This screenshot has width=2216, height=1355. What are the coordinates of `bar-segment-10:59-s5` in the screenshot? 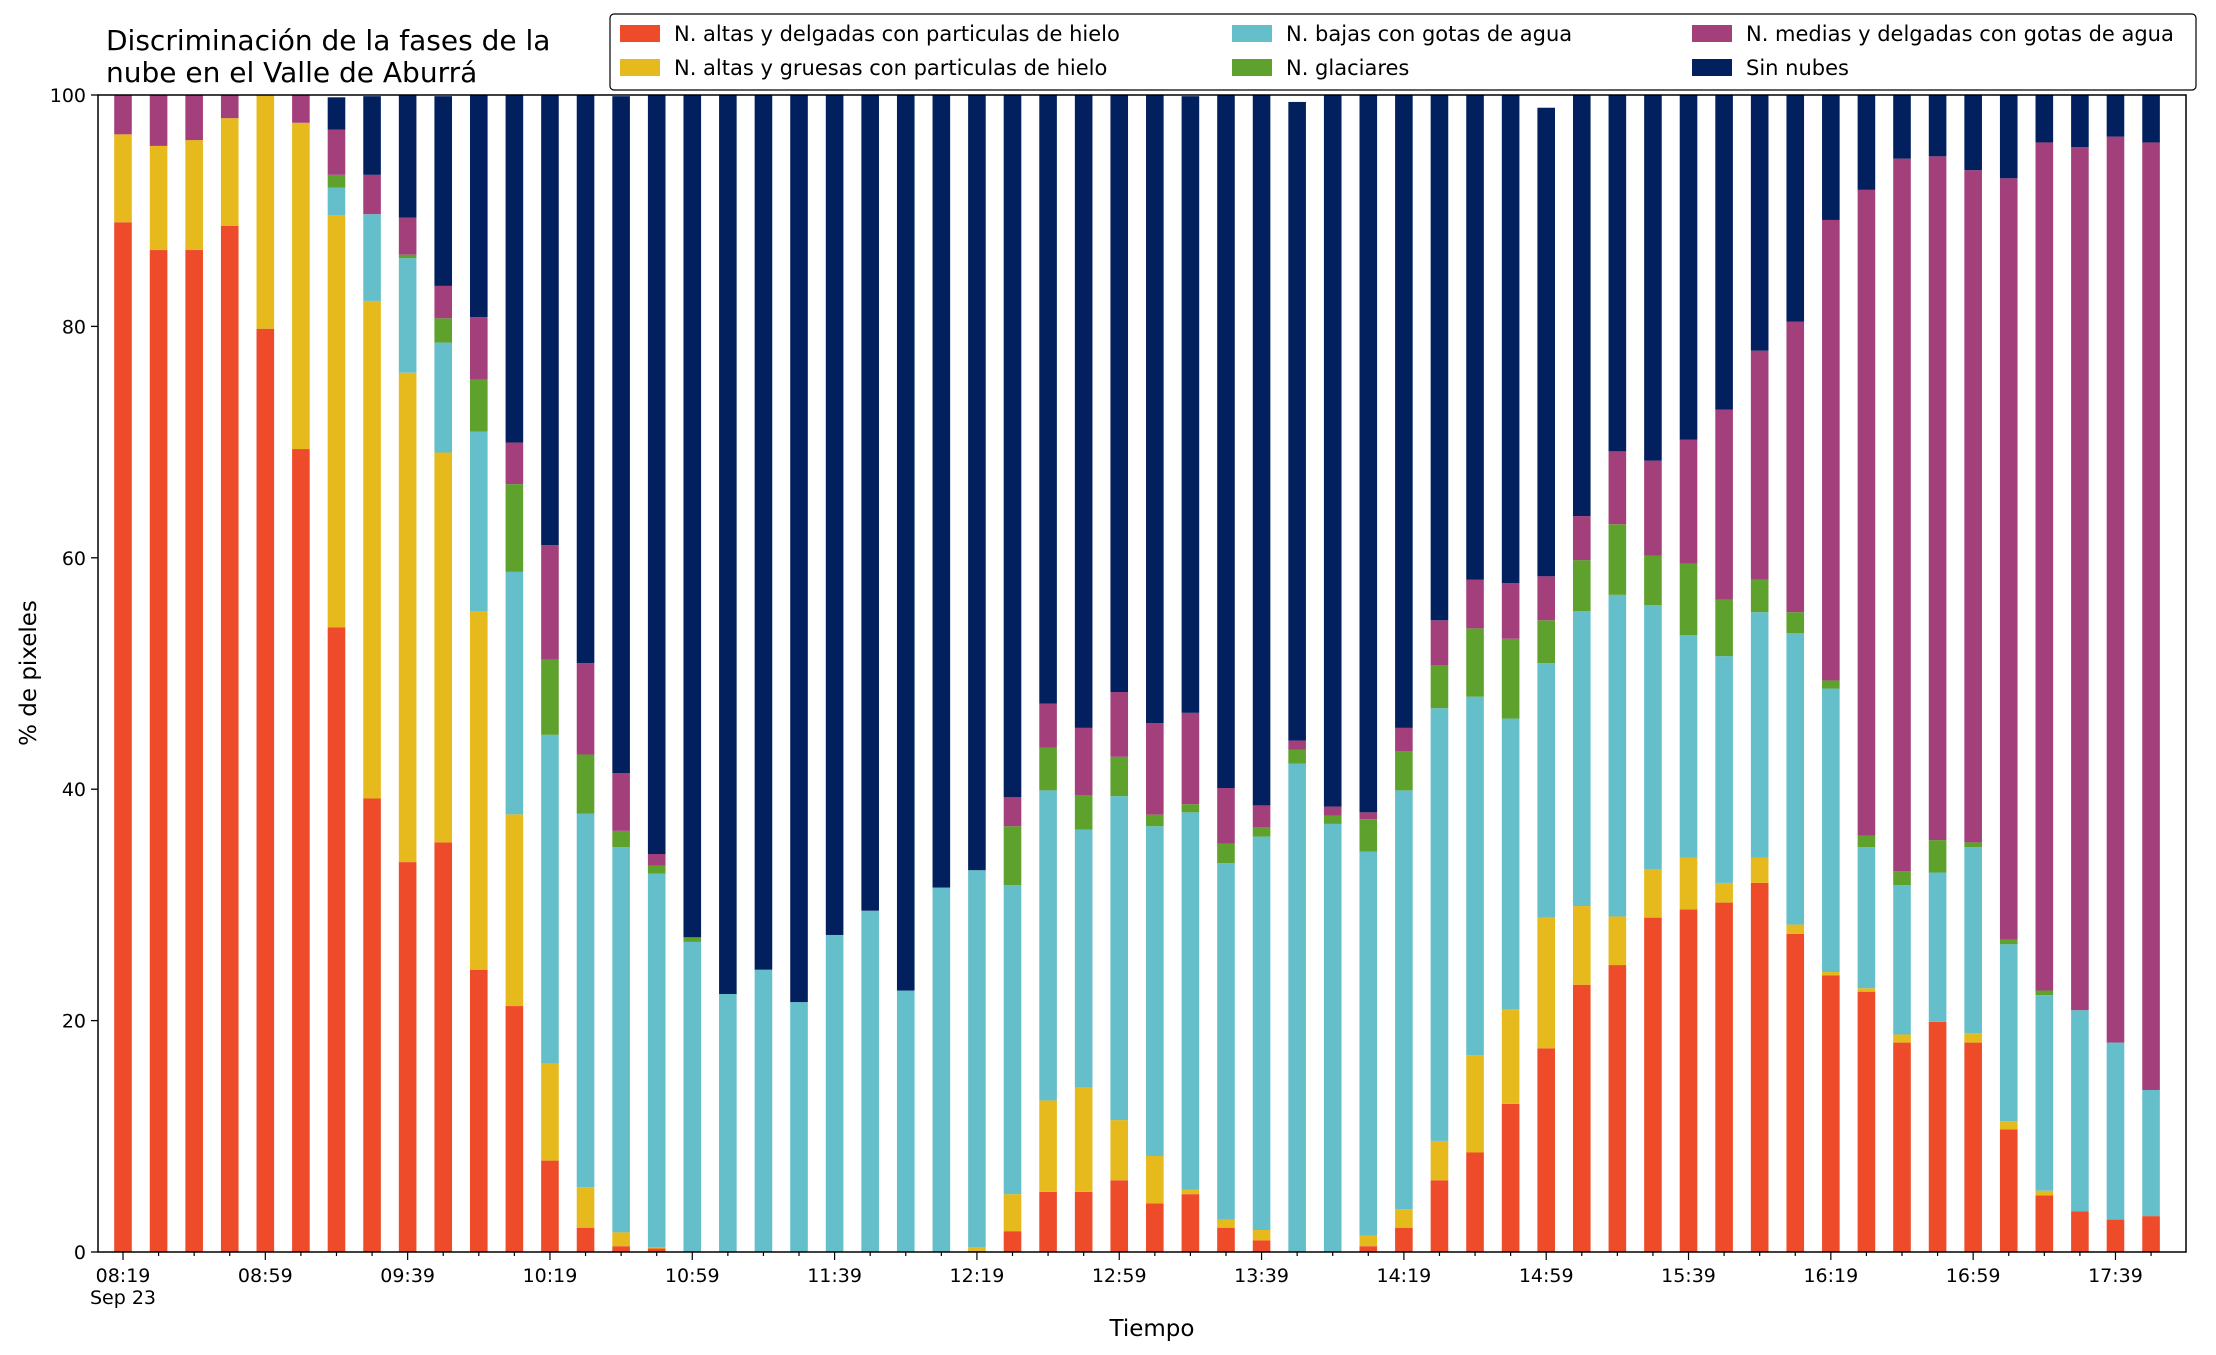 It's located at (692, 516).